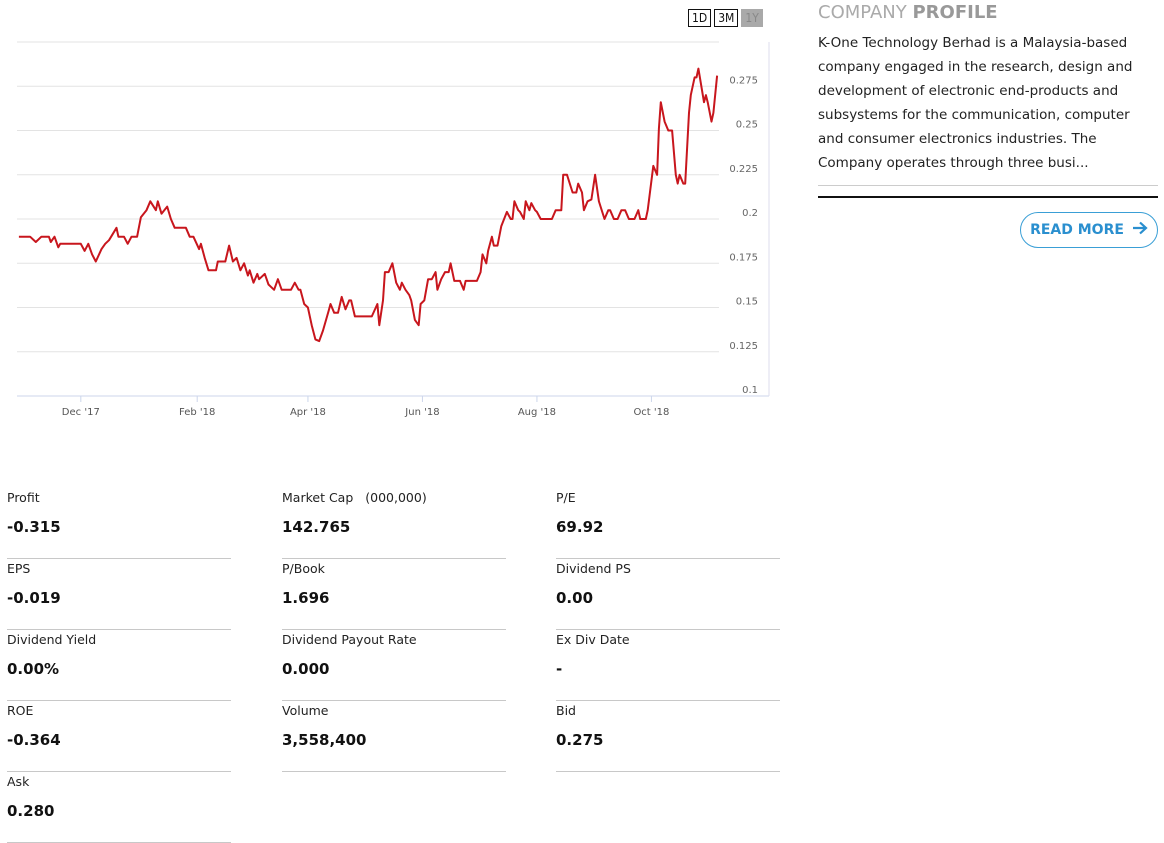  What do you see at coordinates (197, 412) in the screenshot?
I see `x-tick-label: Feb '18` at bounding box center [197, 412].